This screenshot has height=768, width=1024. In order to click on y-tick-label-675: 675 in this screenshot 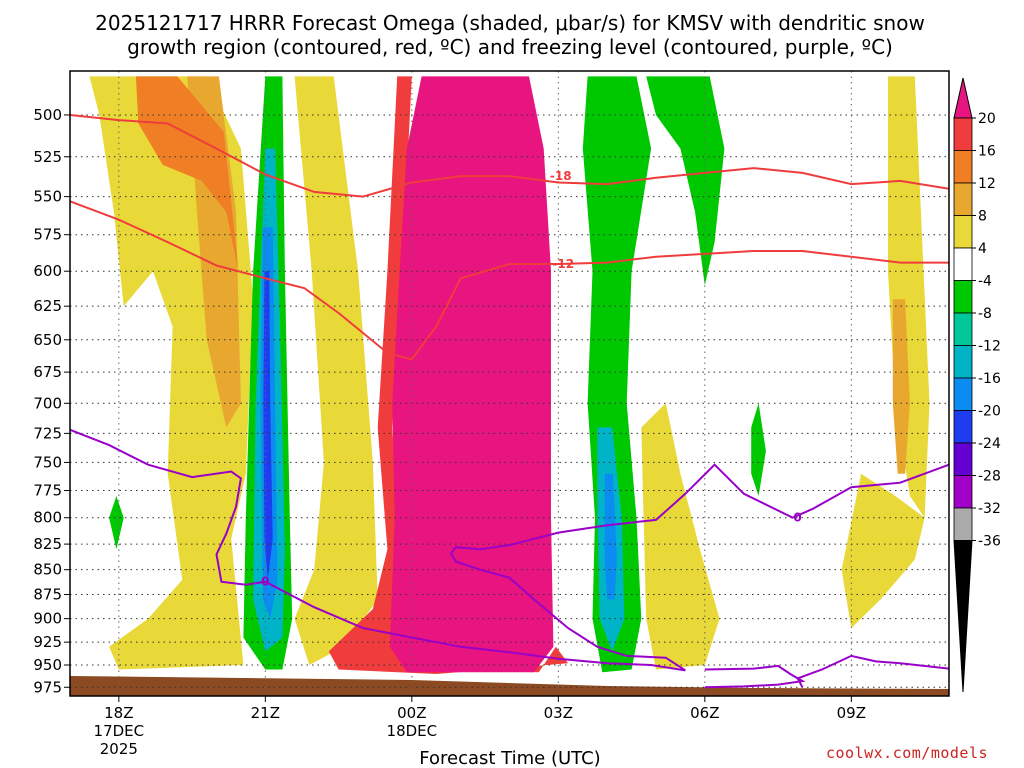, I will do `click(47, 372)`.